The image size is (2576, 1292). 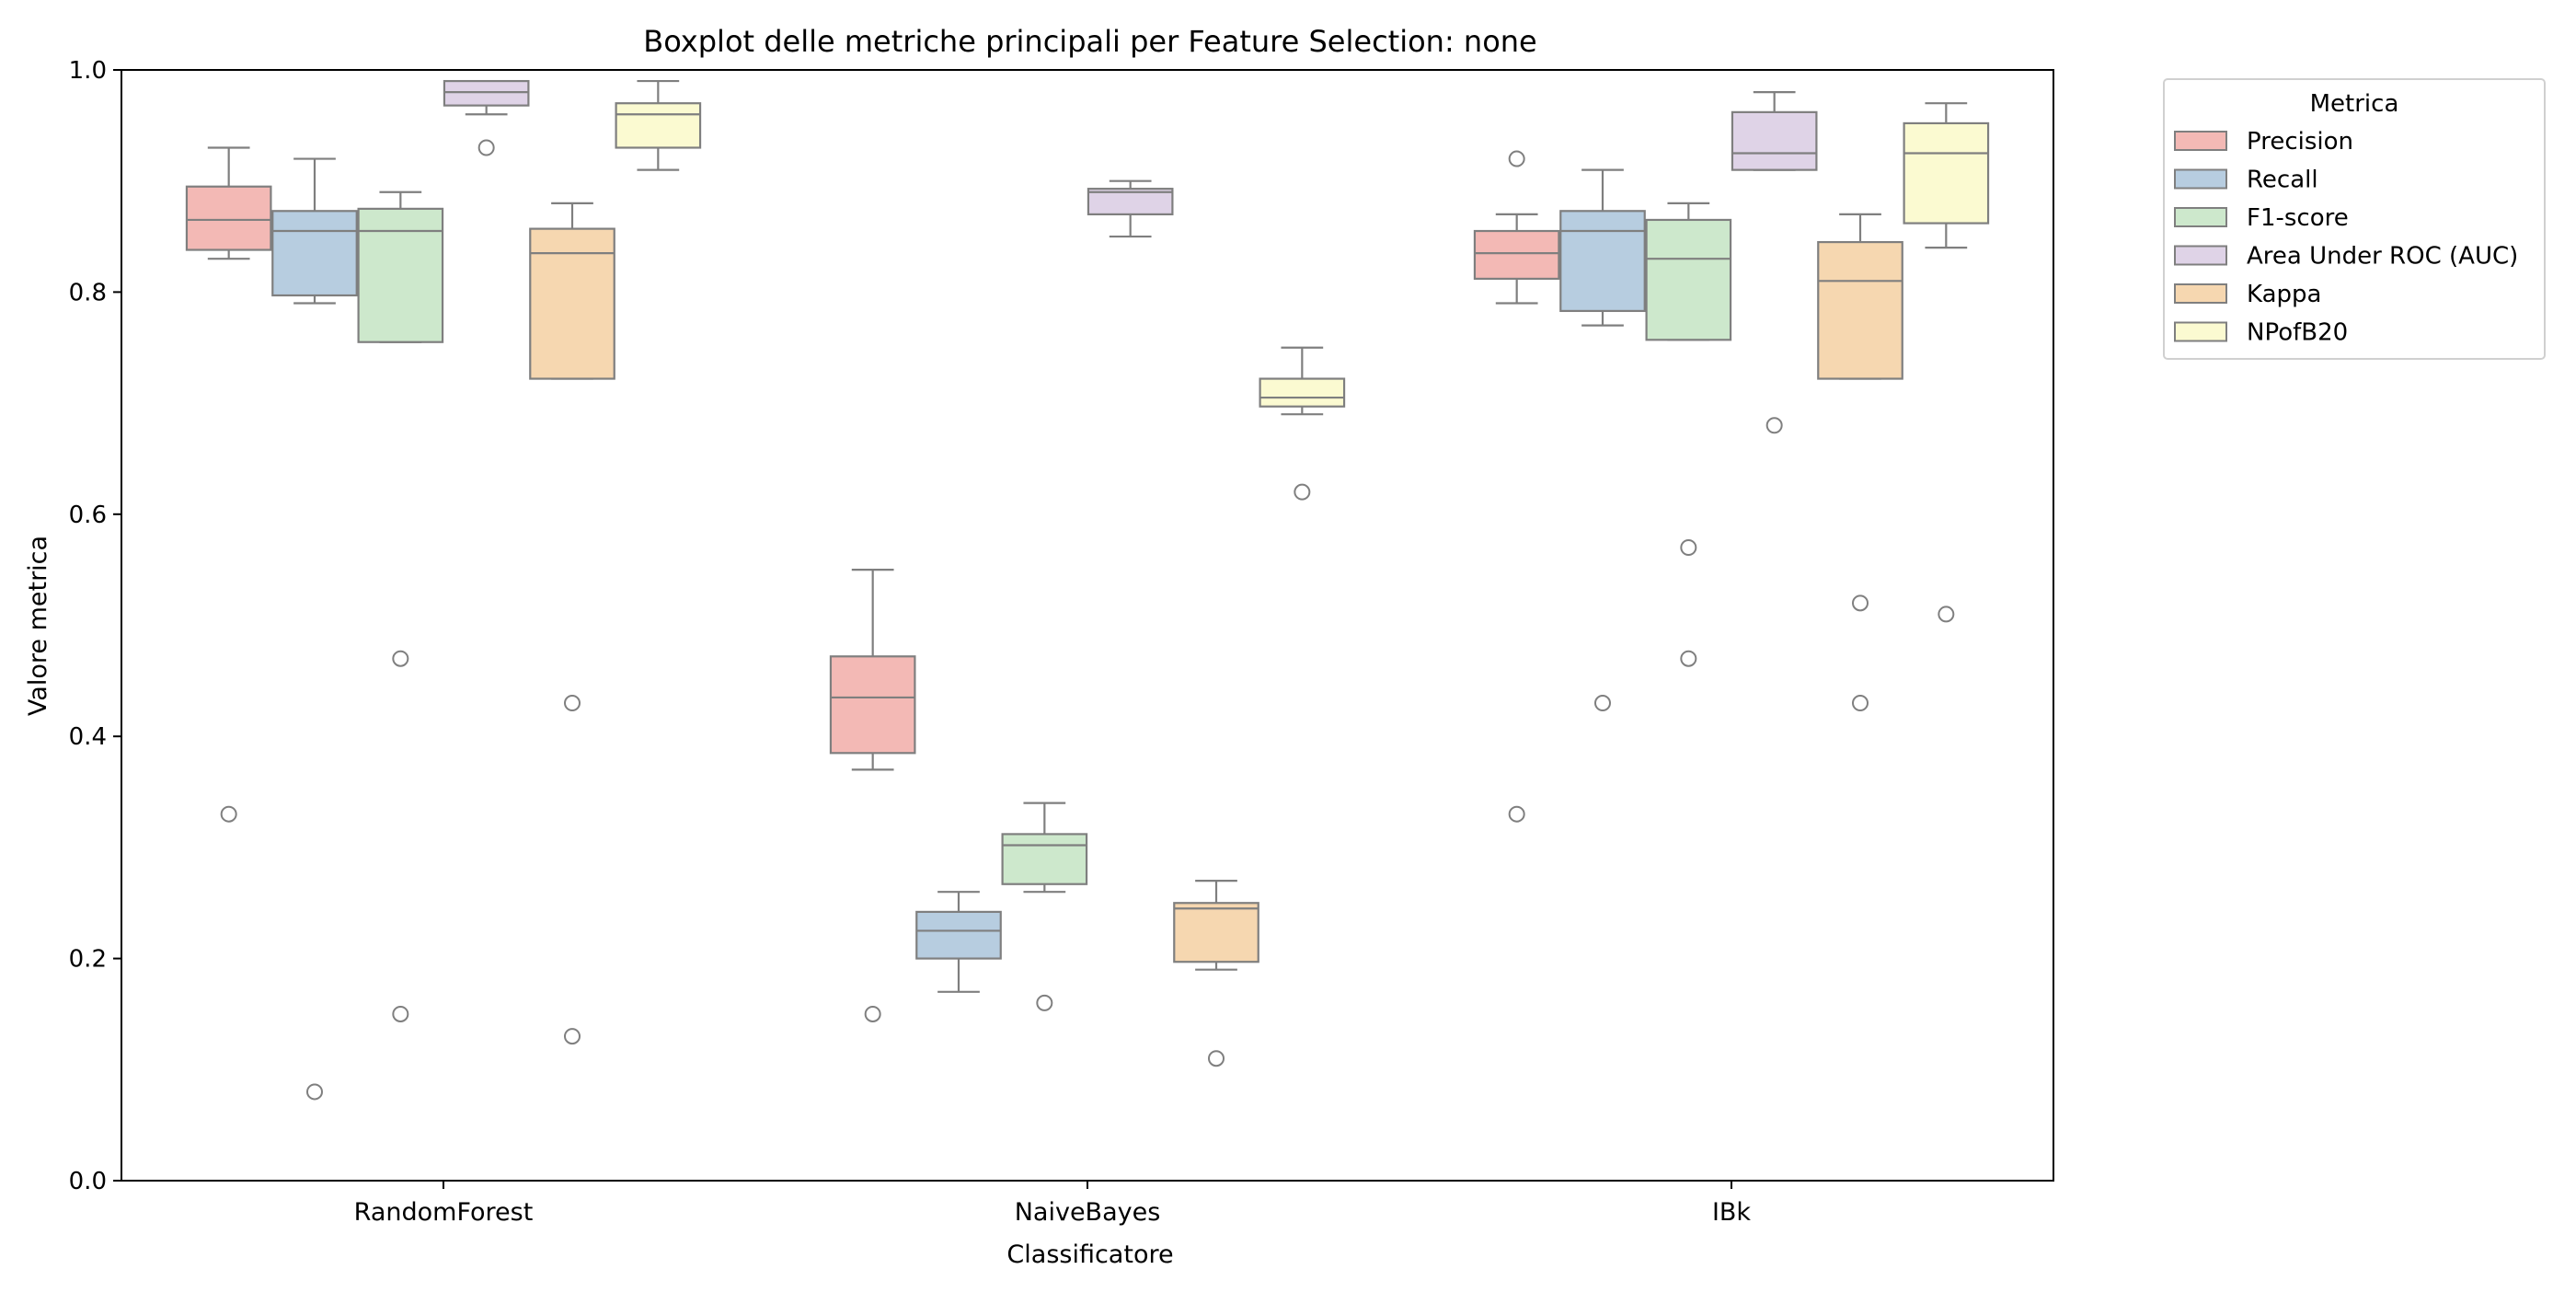 I want to click on box-f1-score-randomforest, so click(x=400, y=275).